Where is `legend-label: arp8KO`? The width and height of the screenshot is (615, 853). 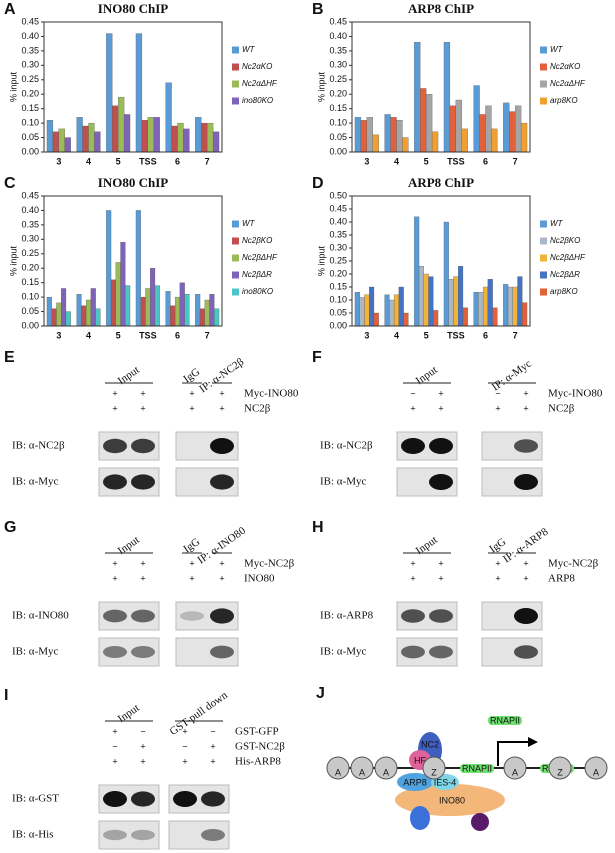
legend-label: arp8KO is located at coordinates (564, 100).